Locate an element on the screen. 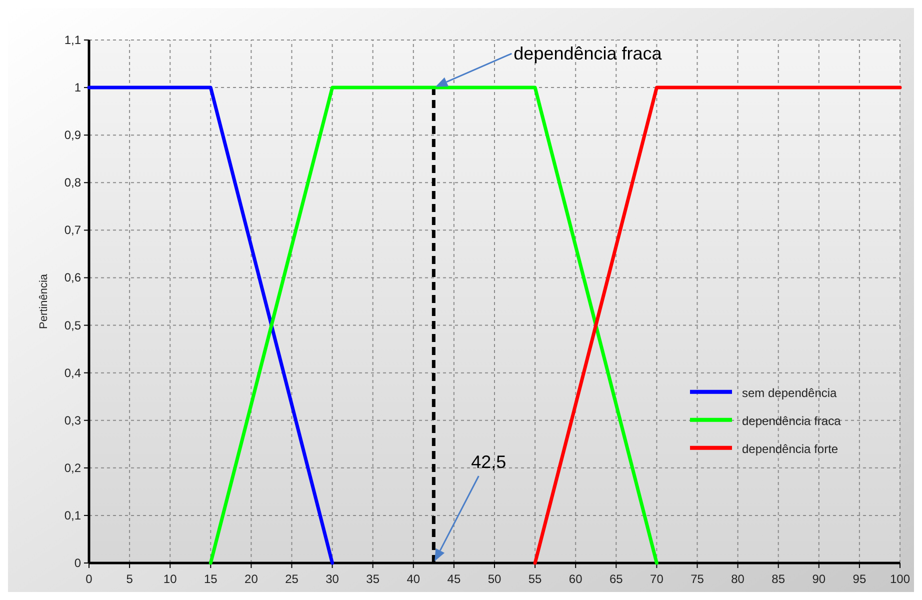 Image resolution: width=922 pixels, height=600 pixels. y-tick-label: 0,8 is located at coordinates (73, 183).